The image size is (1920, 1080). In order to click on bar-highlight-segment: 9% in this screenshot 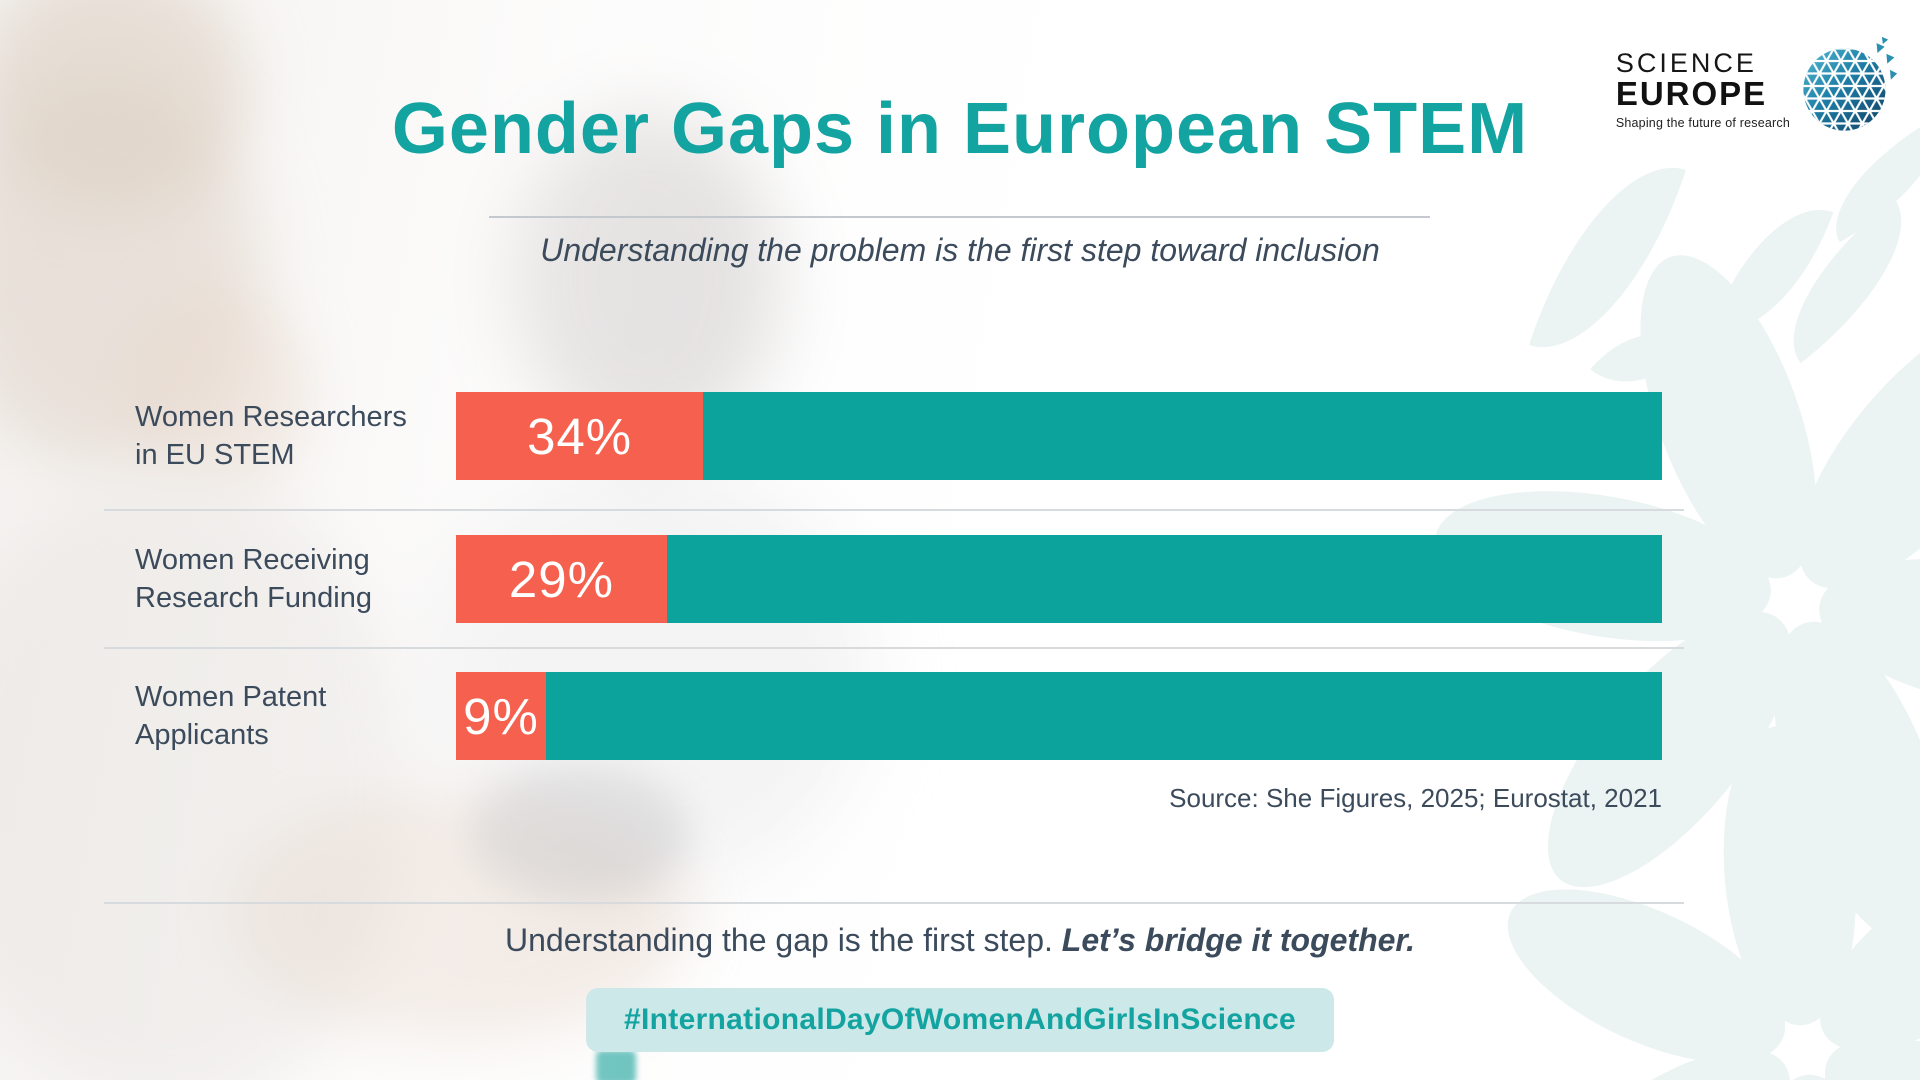, I will do `click(501, 716)`.